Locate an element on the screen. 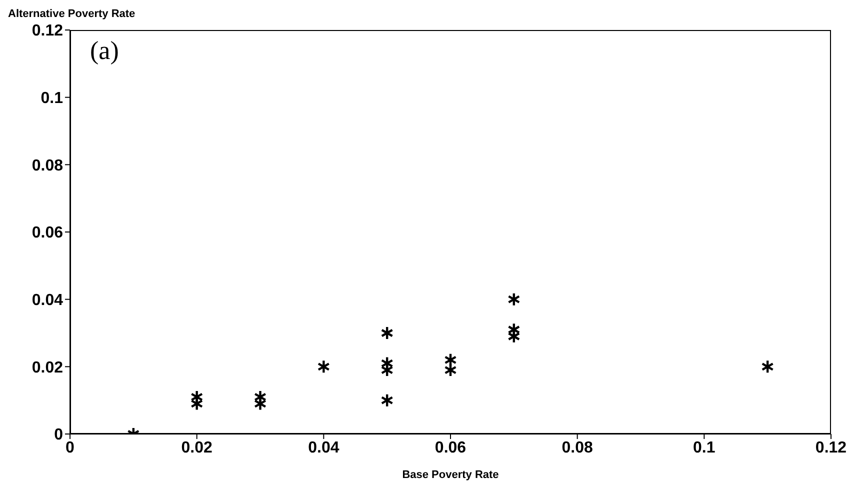  y-tick-label: 0 is located at coordinates (59, 435).